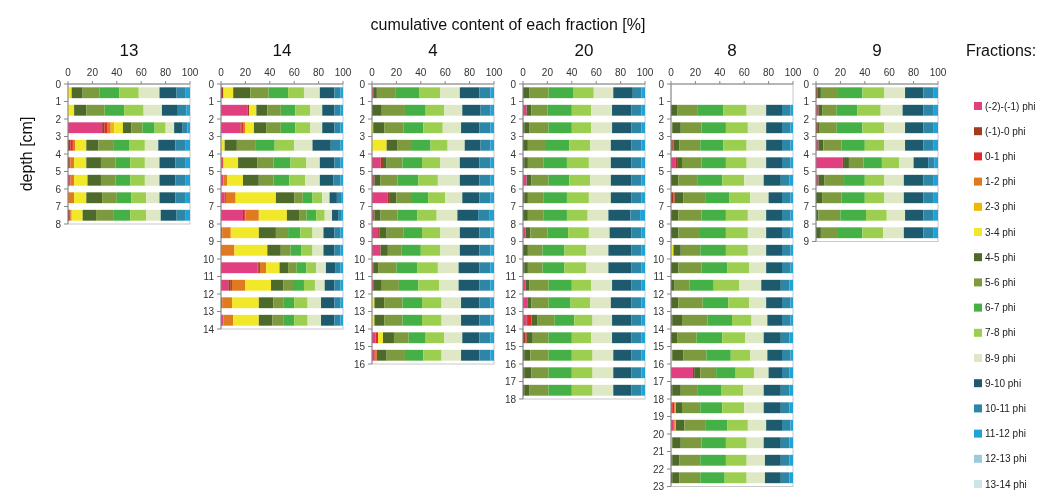  I want to click on legend-label: 9-10 phi, so click(1003, 383).